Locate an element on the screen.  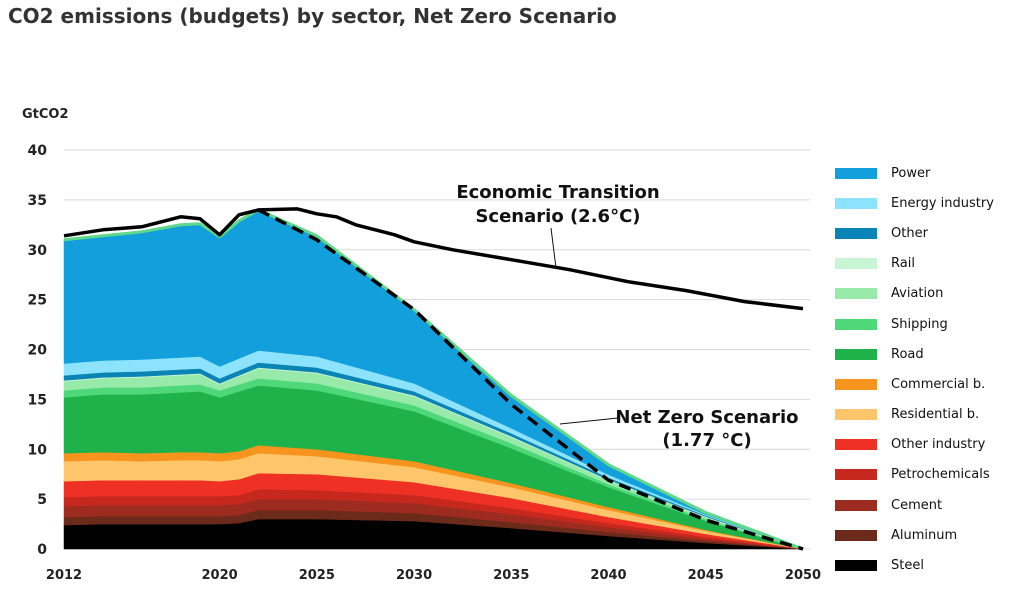
legend-label: Rail is located at coordinates (903, 264).